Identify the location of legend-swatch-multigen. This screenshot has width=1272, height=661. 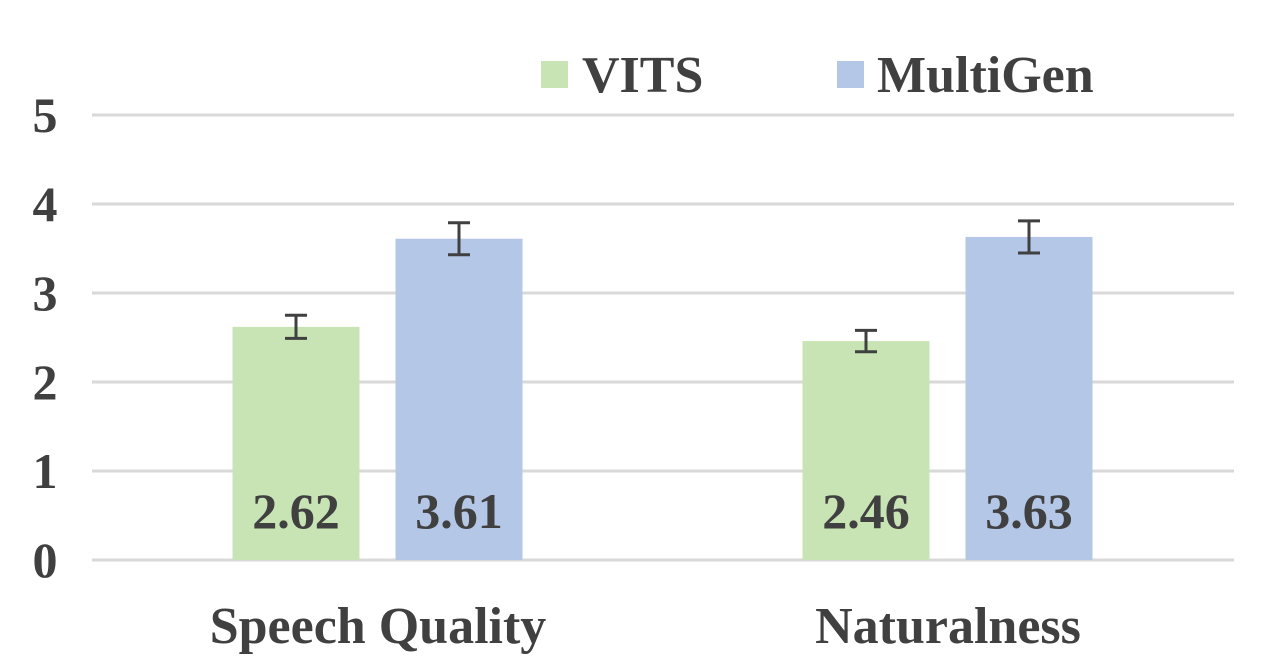
(850, 74).